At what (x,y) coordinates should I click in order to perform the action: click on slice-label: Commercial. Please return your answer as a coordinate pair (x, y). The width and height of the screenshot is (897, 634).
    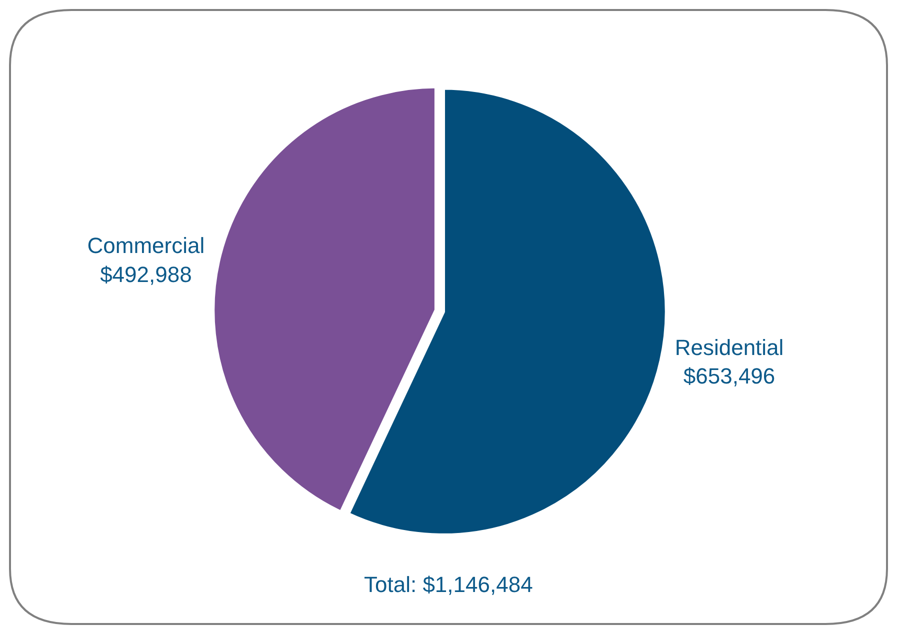
    Looking at the image, I should click on (146, 245).